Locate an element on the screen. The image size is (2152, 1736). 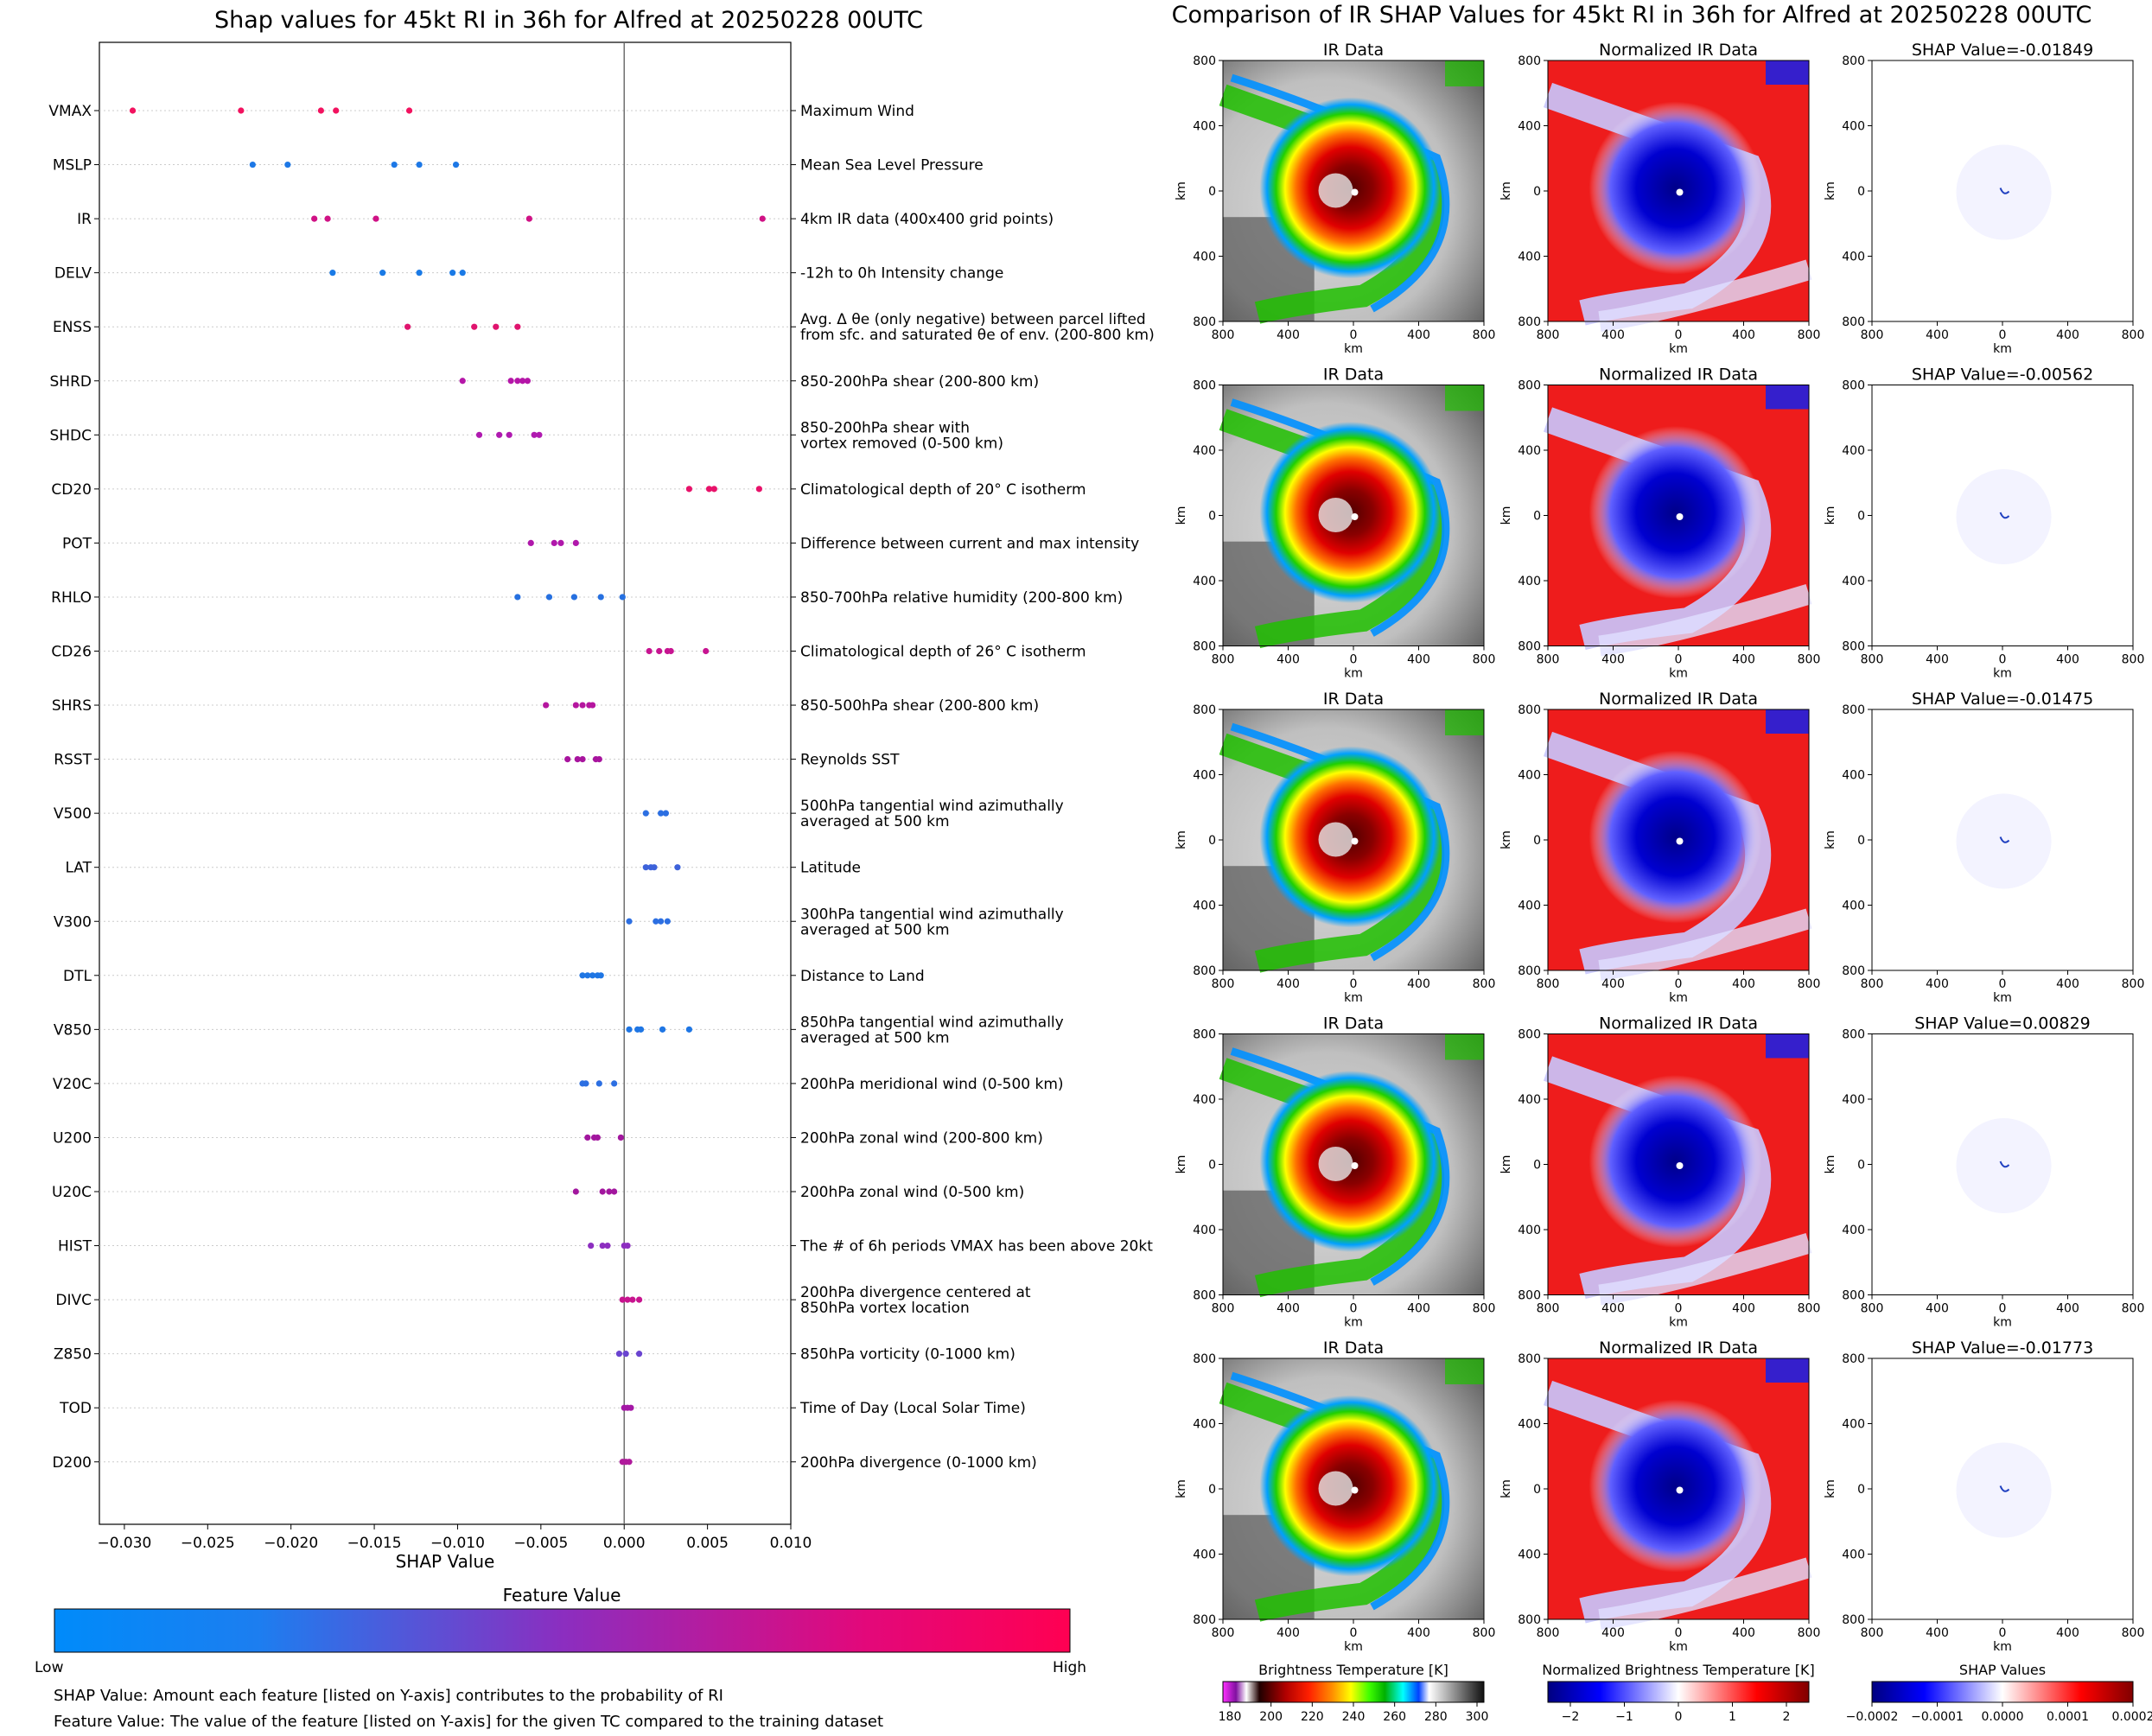
panel-title: SHAP Value=-0.01475 is located at coordinates (2002, 699).